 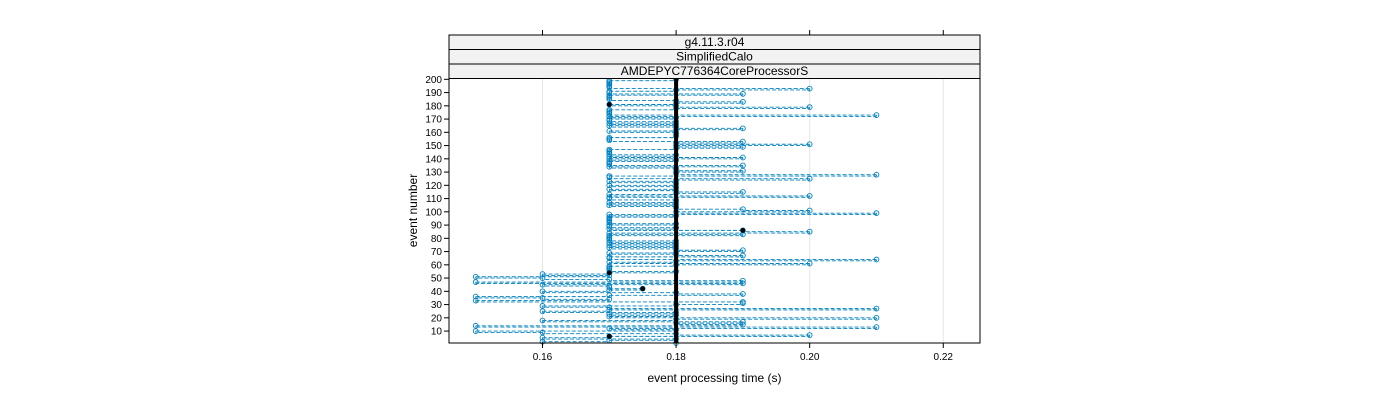 I want to click on strip-label: AMDEPYC776364CoreProcessorS, so click(x=714, y=71).